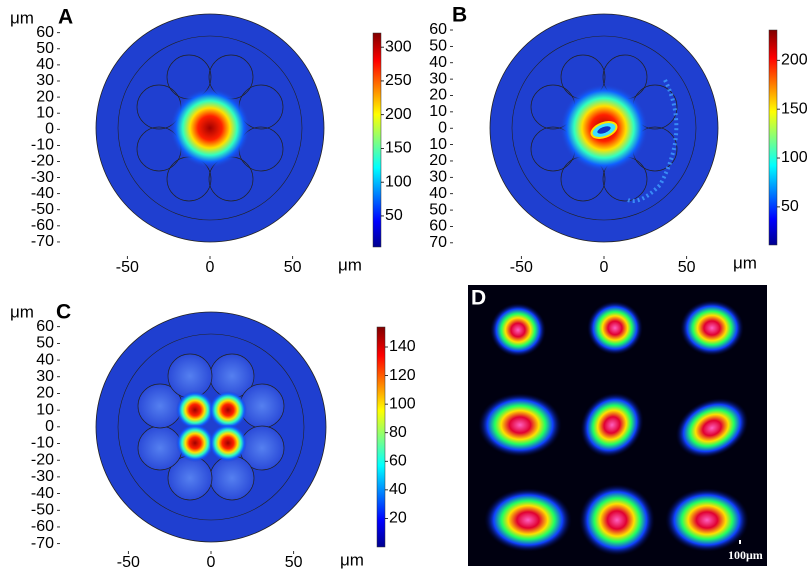  I want to click on panel-label: B, so click(459, 15).